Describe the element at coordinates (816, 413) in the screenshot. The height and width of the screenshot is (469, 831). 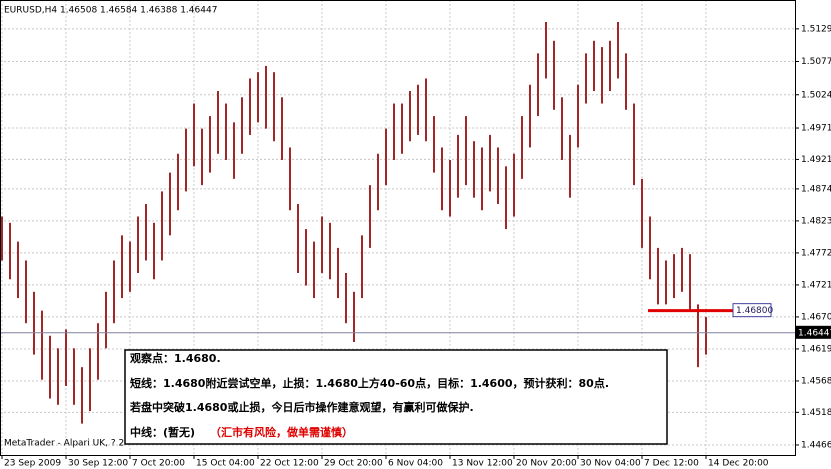
I see `y-tick-label: 1.45180` at that location.